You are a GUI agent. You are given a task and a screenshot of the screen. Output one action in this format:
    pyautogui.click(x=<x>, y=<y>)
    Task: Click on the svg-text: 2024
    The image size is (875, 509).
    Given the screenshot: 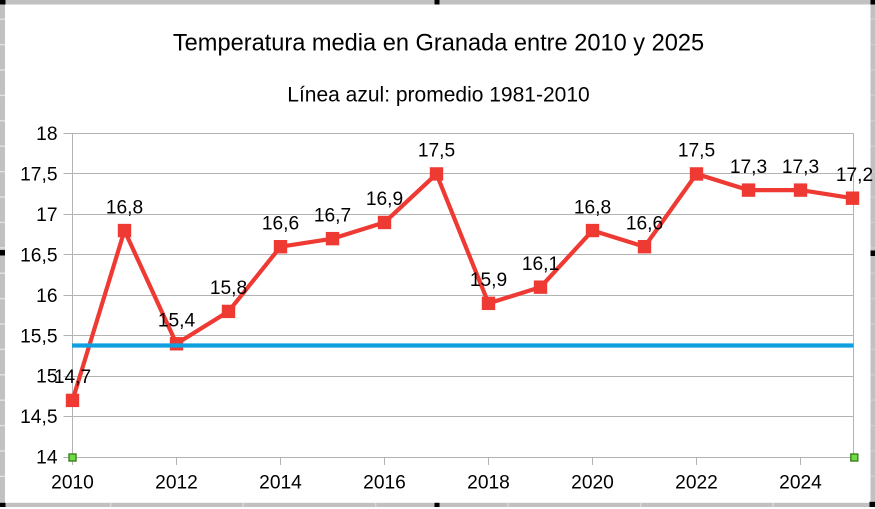 What is the action you would take?
    pyautogui.click(x=800, y=482)
    